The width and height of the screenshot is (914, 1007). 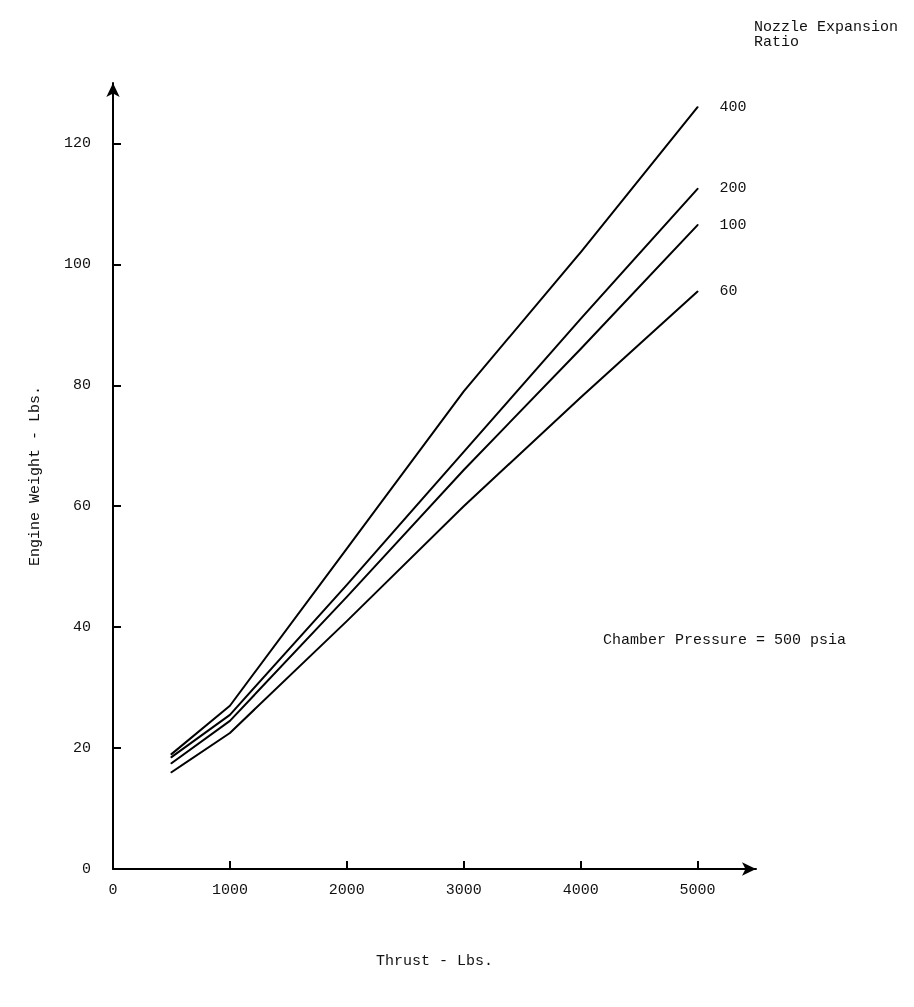 I want to click on series-label: 60, so click(x=728, y=292).